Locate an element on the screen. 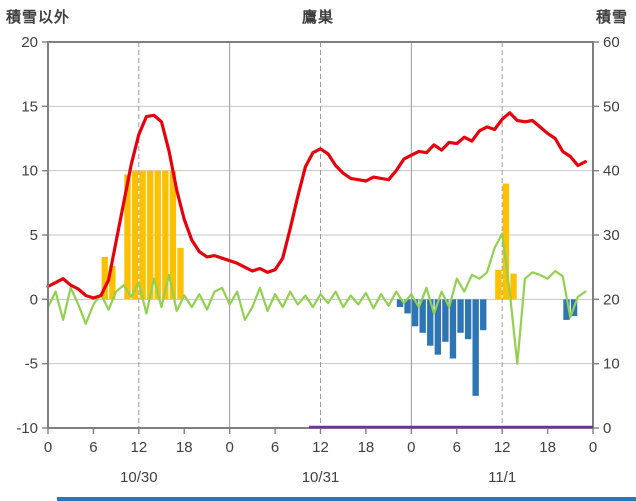 The image size is (636, 501). left-axis-tick-label: 0 is located at coordinates (34, 299).